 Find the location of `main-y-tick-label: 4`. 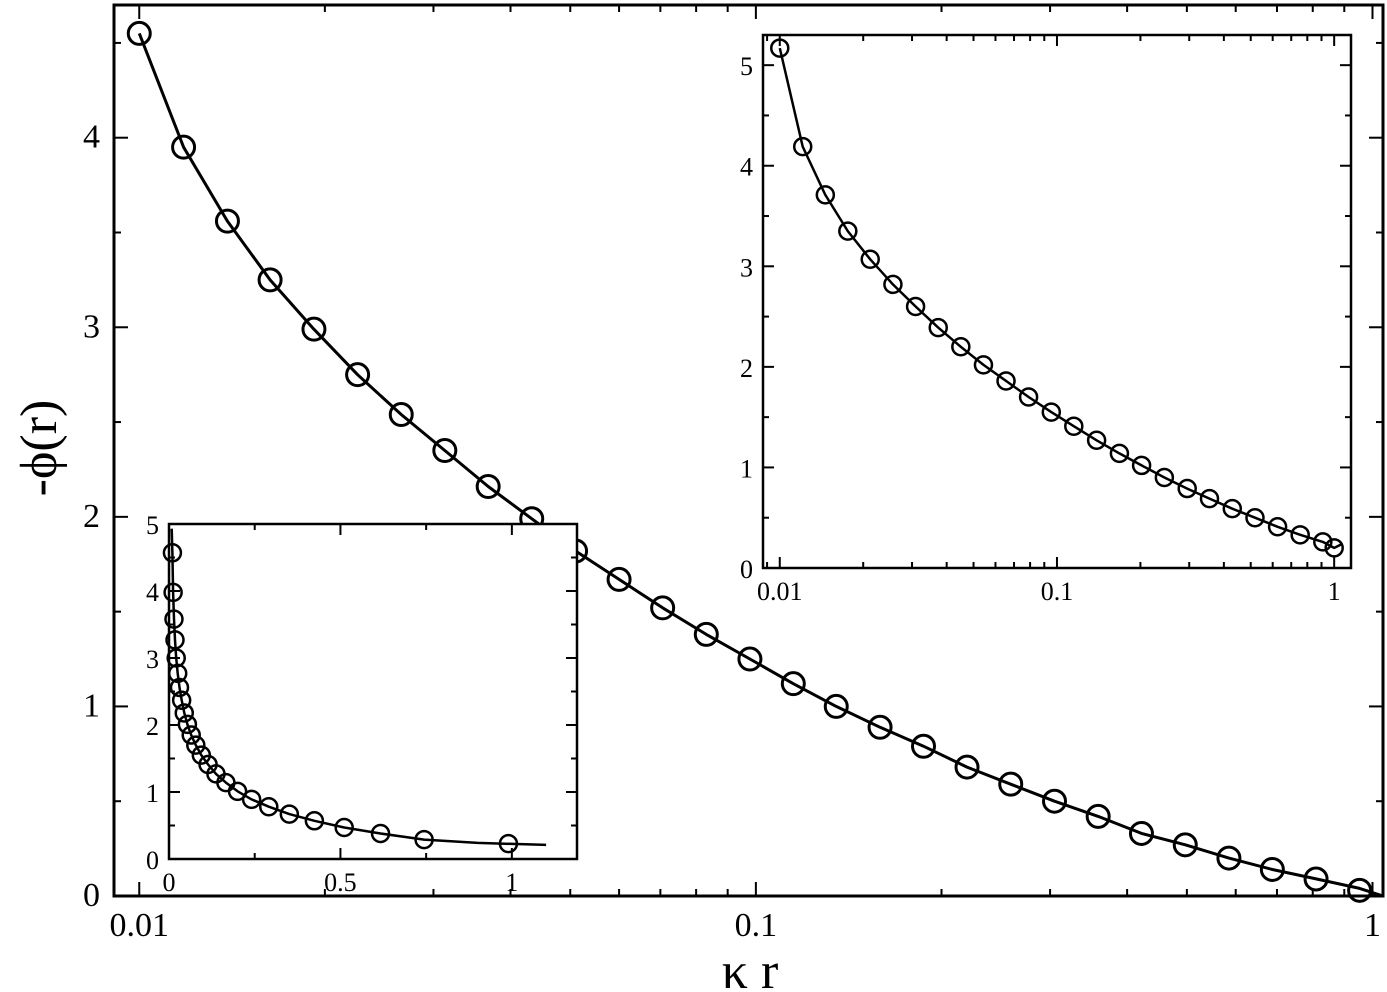

main-y-tick-label: 4 is located at coordinates (91, 137).